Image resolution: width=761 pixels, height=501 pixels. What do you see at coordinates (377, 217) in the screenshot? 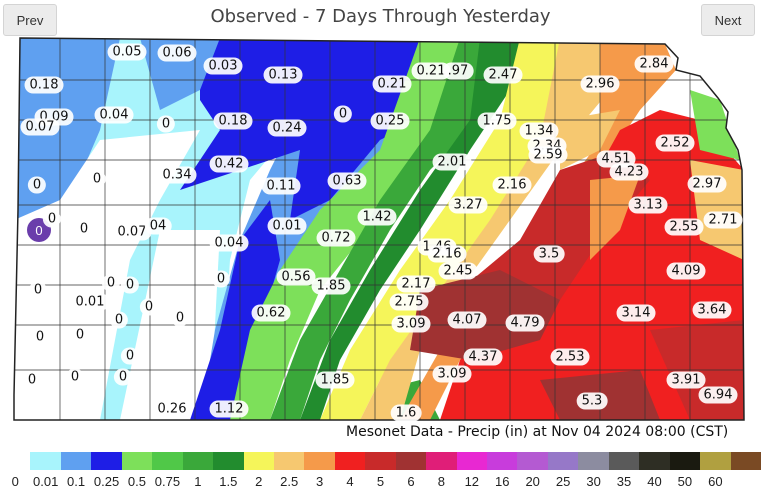
I see `station-value: 1.42` at bounding box center [377, 217].